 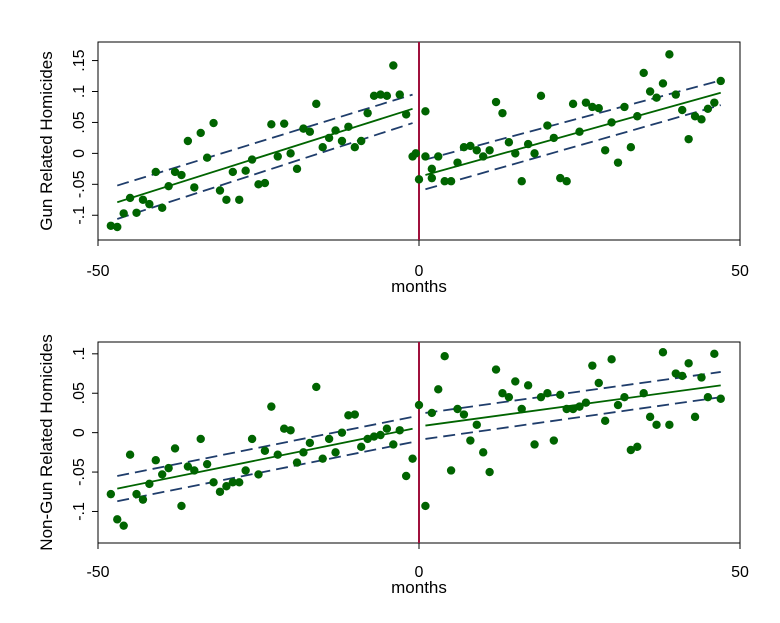 What do you see at coordinates (79, 353) in the screenshot?
I see `y-tick-label: .1` at bounding box center [79, 353].